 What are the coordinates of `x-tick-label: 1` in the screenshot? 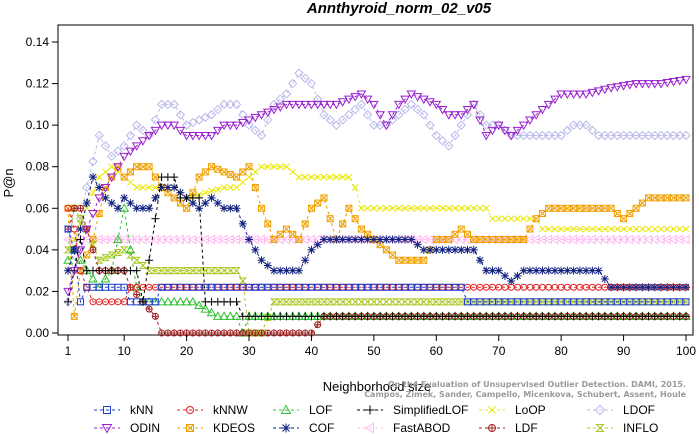 It's located at (68, 351).